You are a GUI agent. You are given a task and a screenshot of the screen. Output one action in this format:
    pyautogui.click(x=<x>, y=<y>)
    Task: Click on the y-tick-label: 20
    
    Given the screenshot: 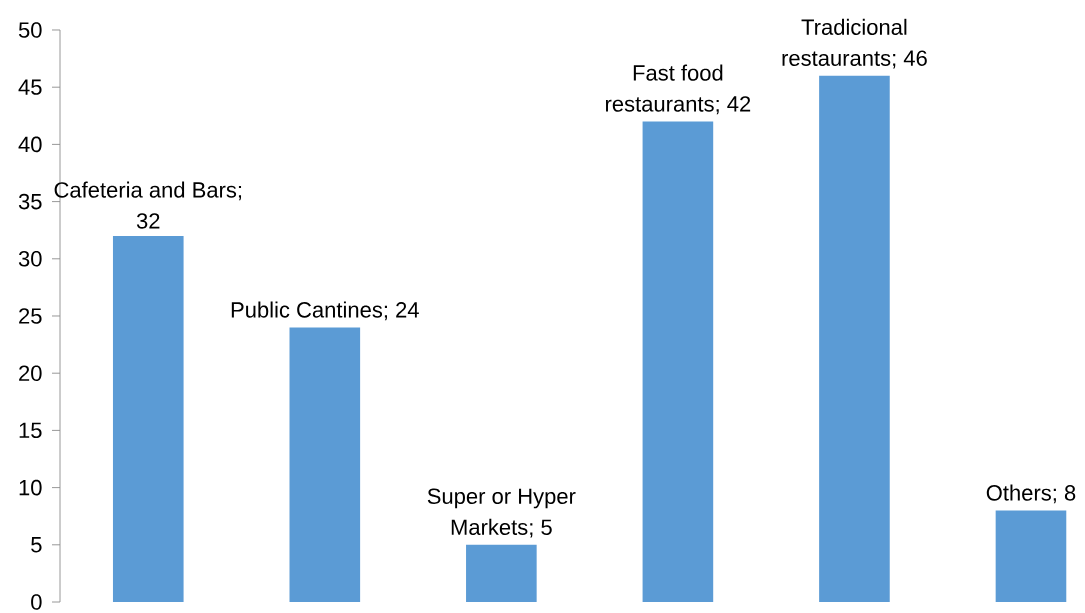 What is the action you would take?
    pyautogui.click(x=30, y=373)
    